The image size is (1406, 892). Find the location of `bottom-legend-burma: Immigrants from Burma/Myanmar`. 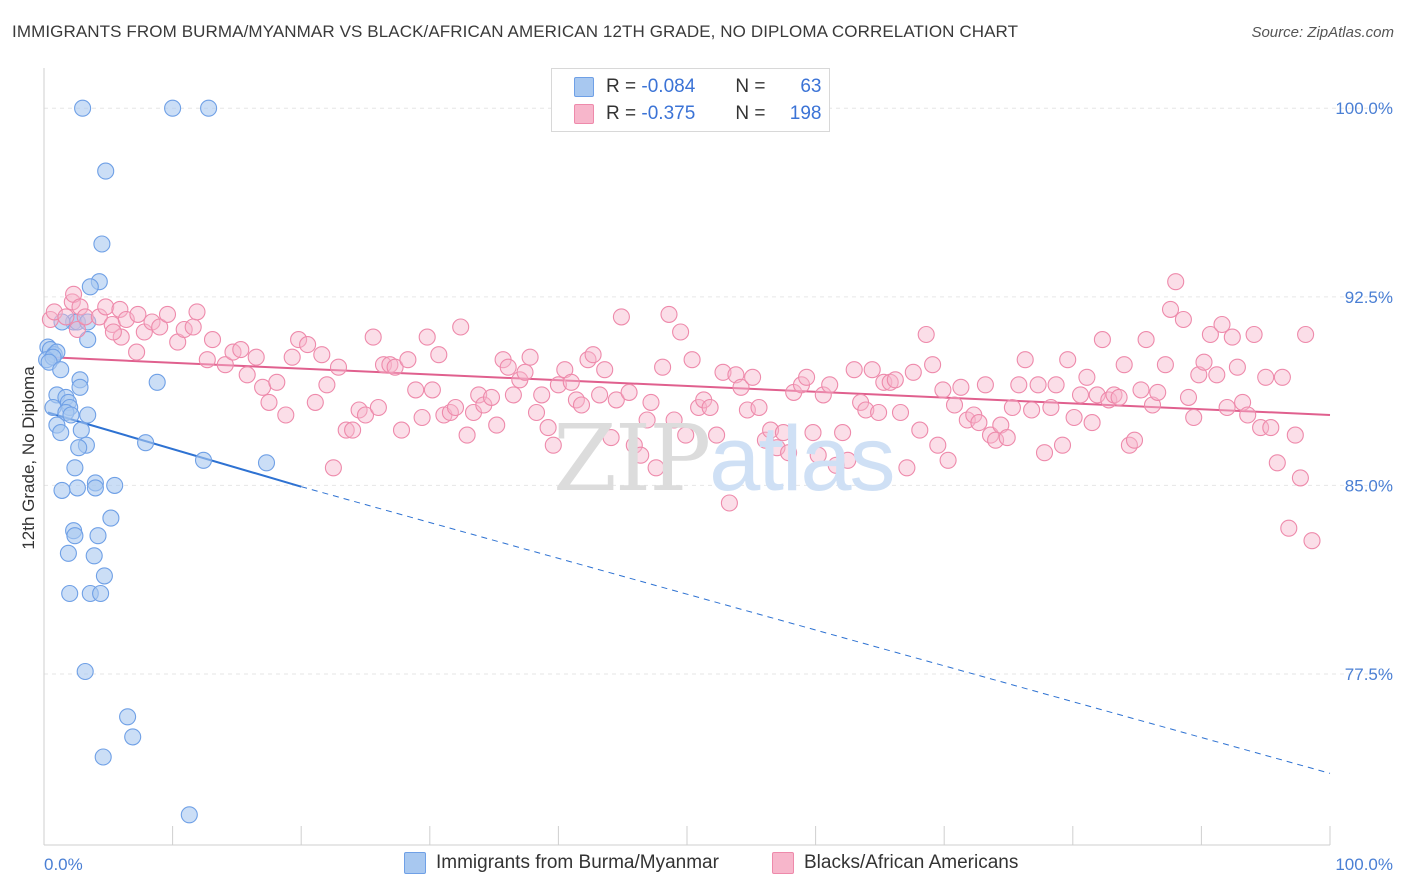

bottom-legend-burma: Immigrants from Burma/Myanmar is located at coordinates (561, 863).